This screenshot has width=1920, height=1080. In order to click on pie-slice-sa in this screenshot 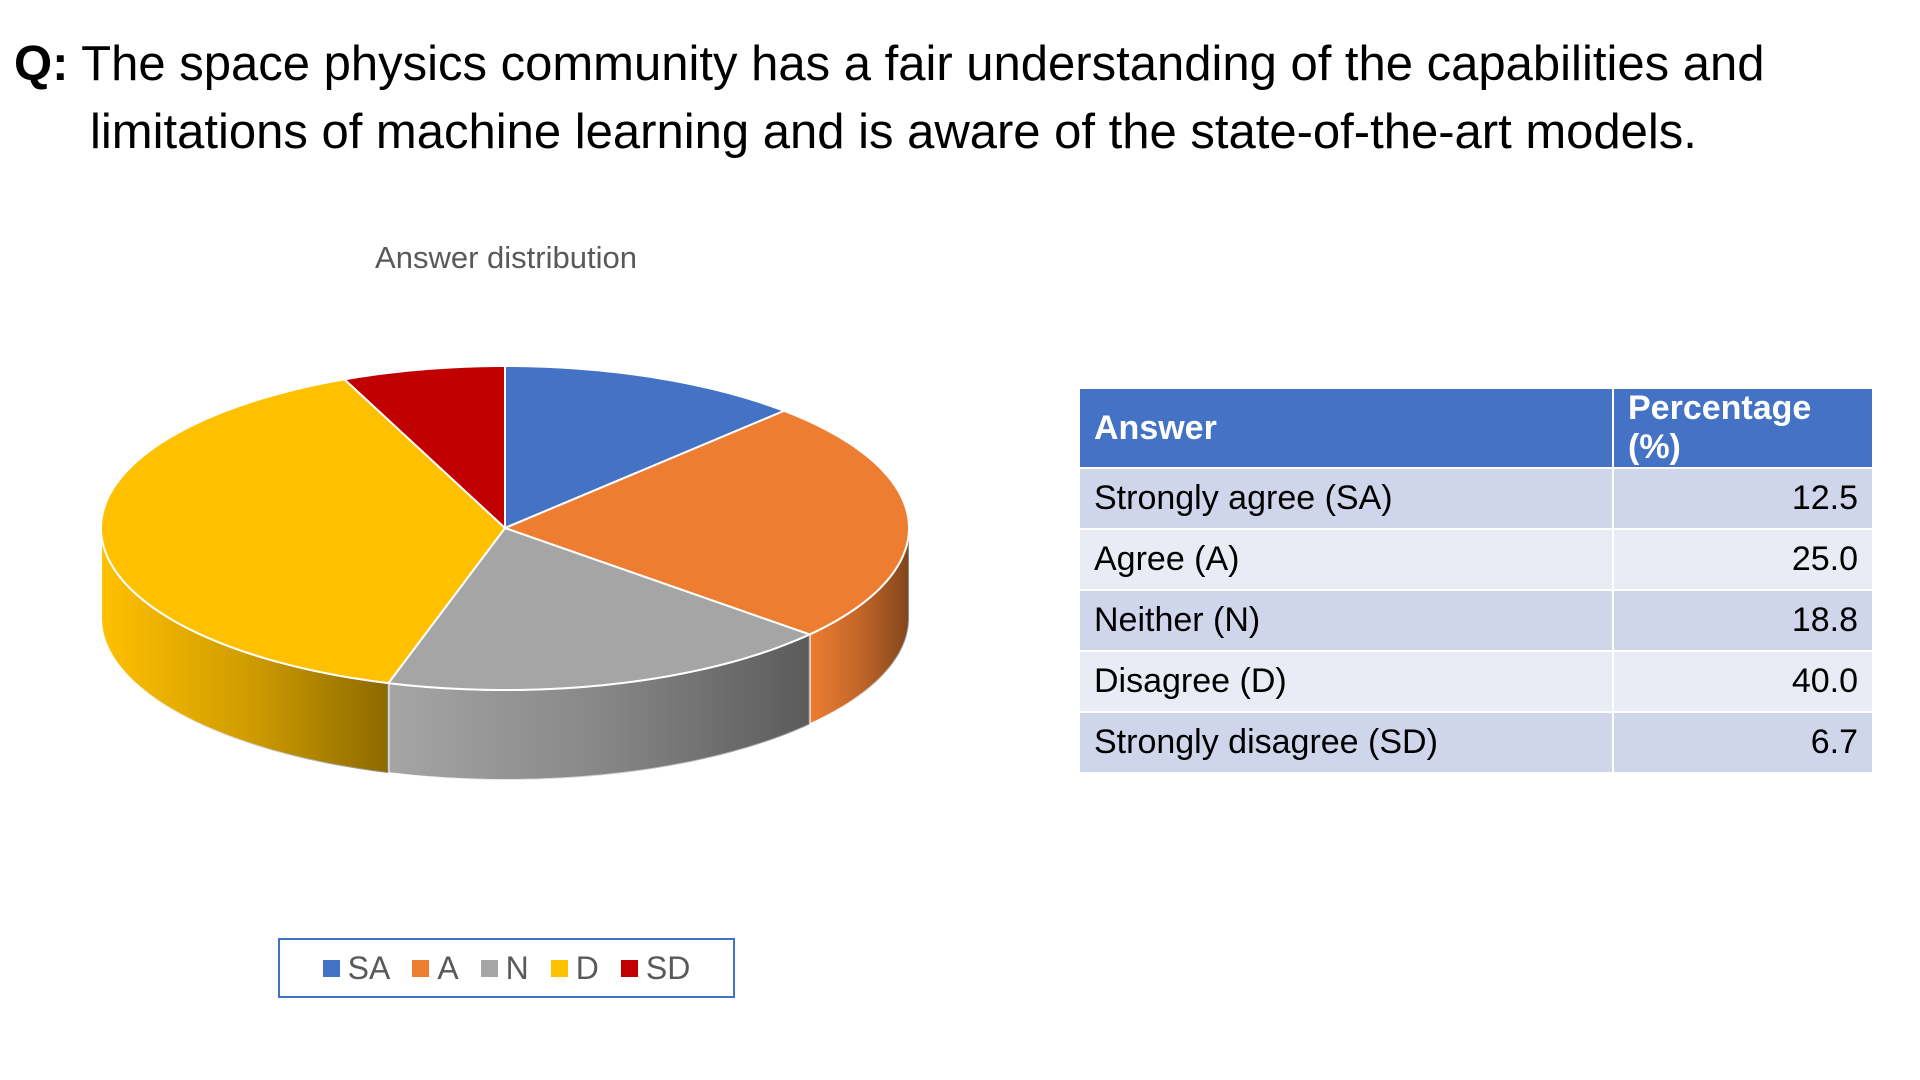, I will do `click(645, 447)`.